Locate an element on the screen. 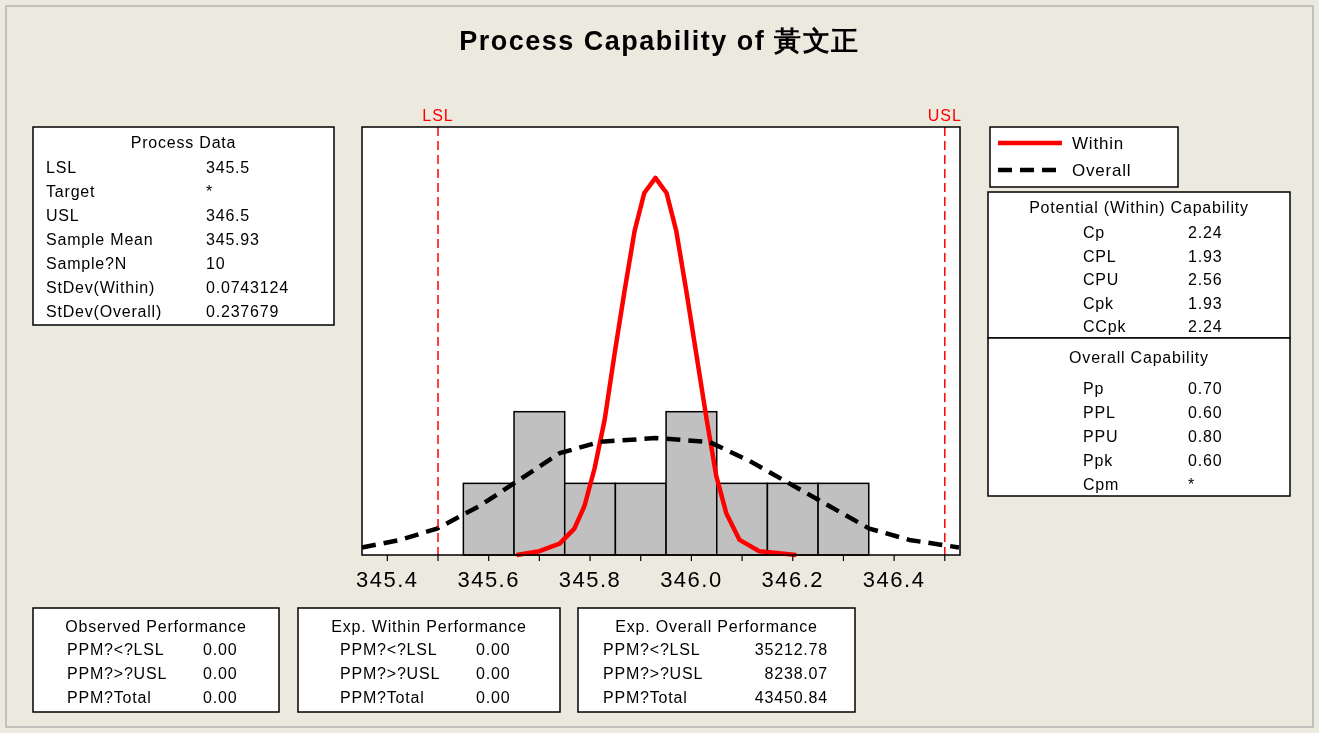 This screenshot has width=1319, height=733. ref-line-label: LSL is located at coordinates (438, 115).